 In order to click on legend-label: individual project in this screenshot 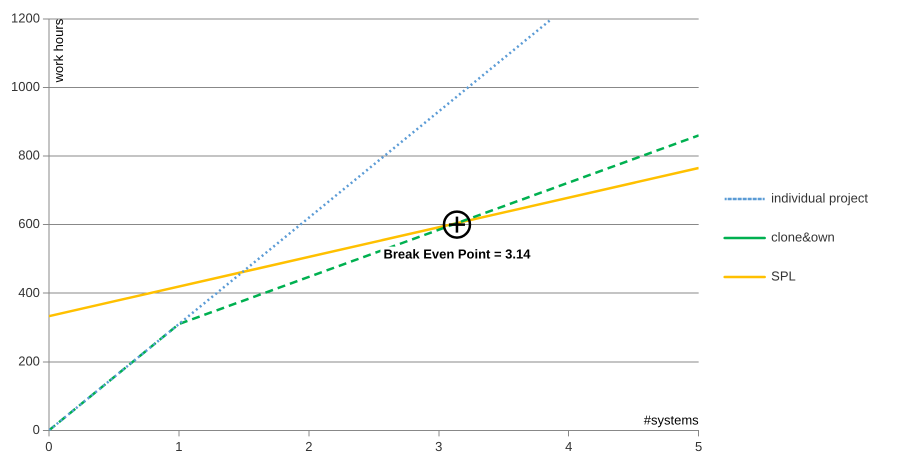, I will do `click(819, 198)`.